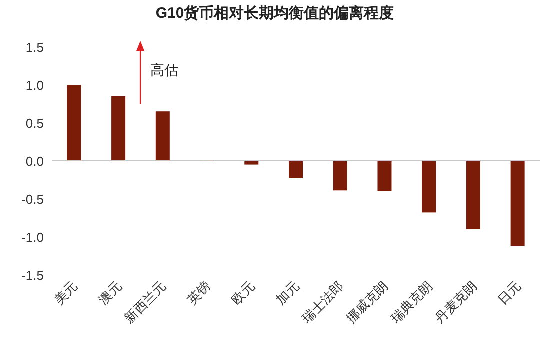  Describe the element at coordinates (164, 70) in the screenshot. I see `annotation: 高估` at that location.